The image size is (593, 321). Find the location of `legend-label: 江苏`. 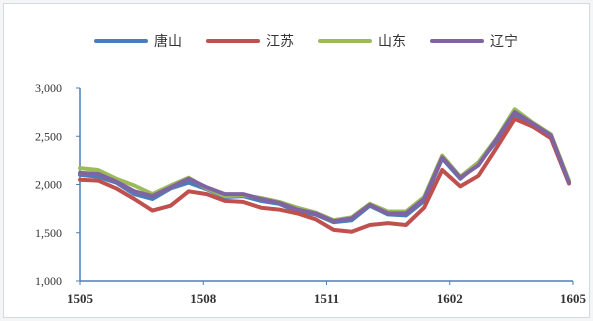

legend-label: 江苏 is located at coordinates (280, 42).